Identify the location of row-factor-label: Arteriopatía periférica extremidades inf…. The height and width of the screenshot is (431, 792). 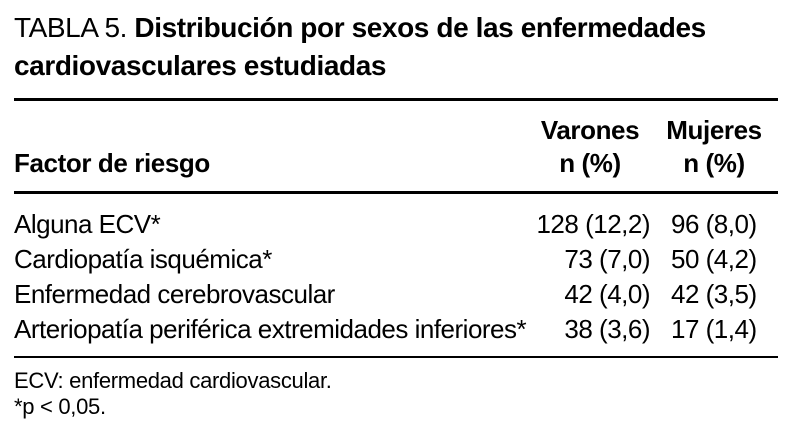
(270, 329).